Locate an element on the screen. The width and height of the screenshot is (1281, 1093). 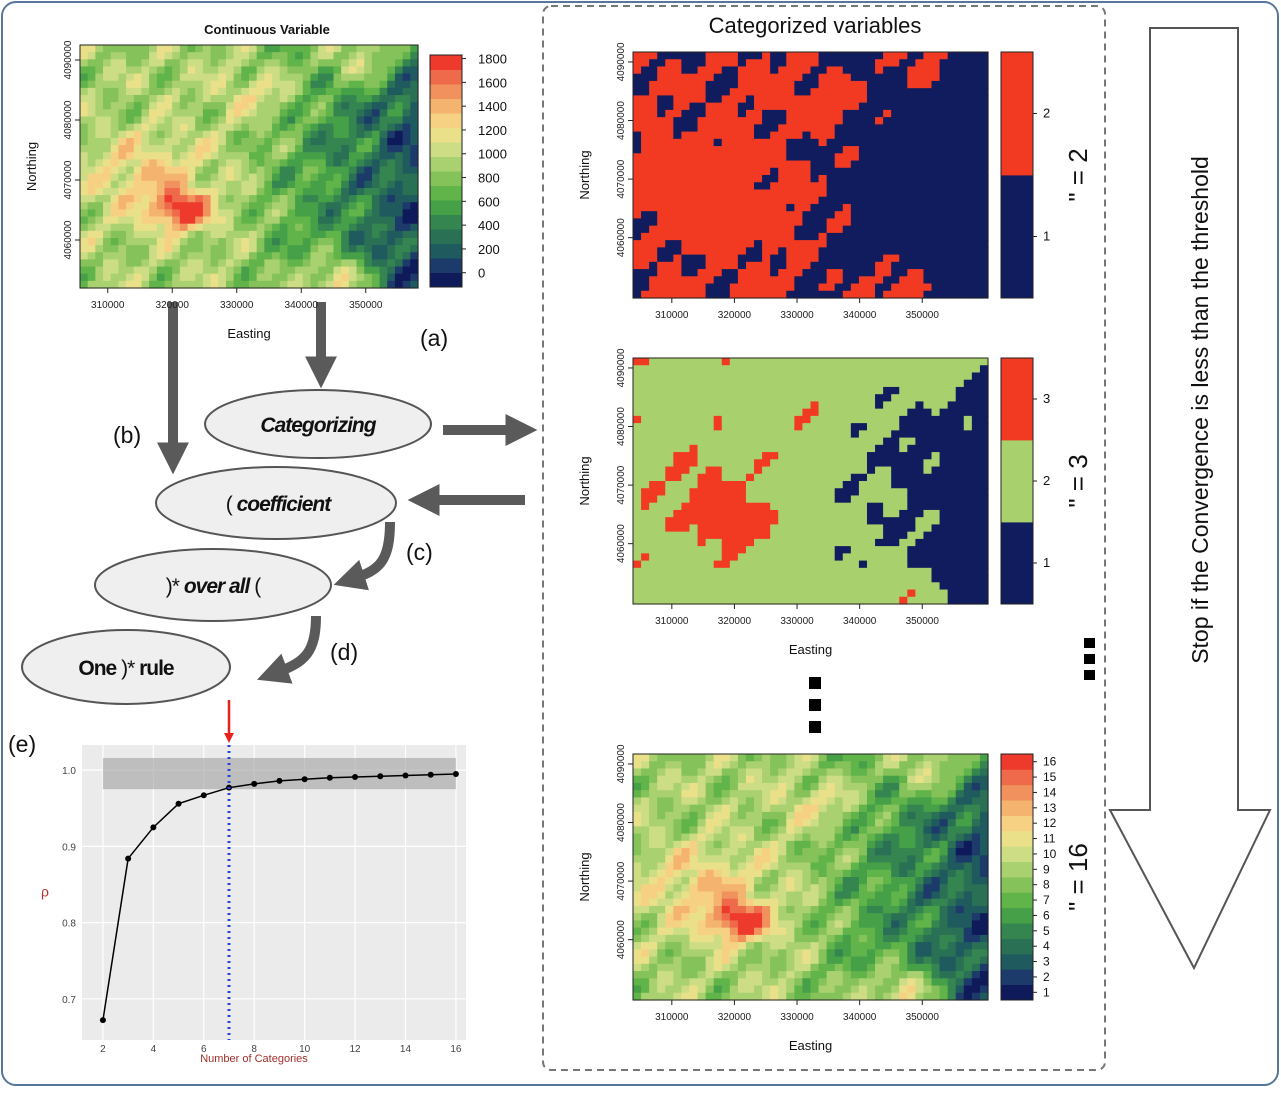
class-swatch is located at coordinates (1017, 399).